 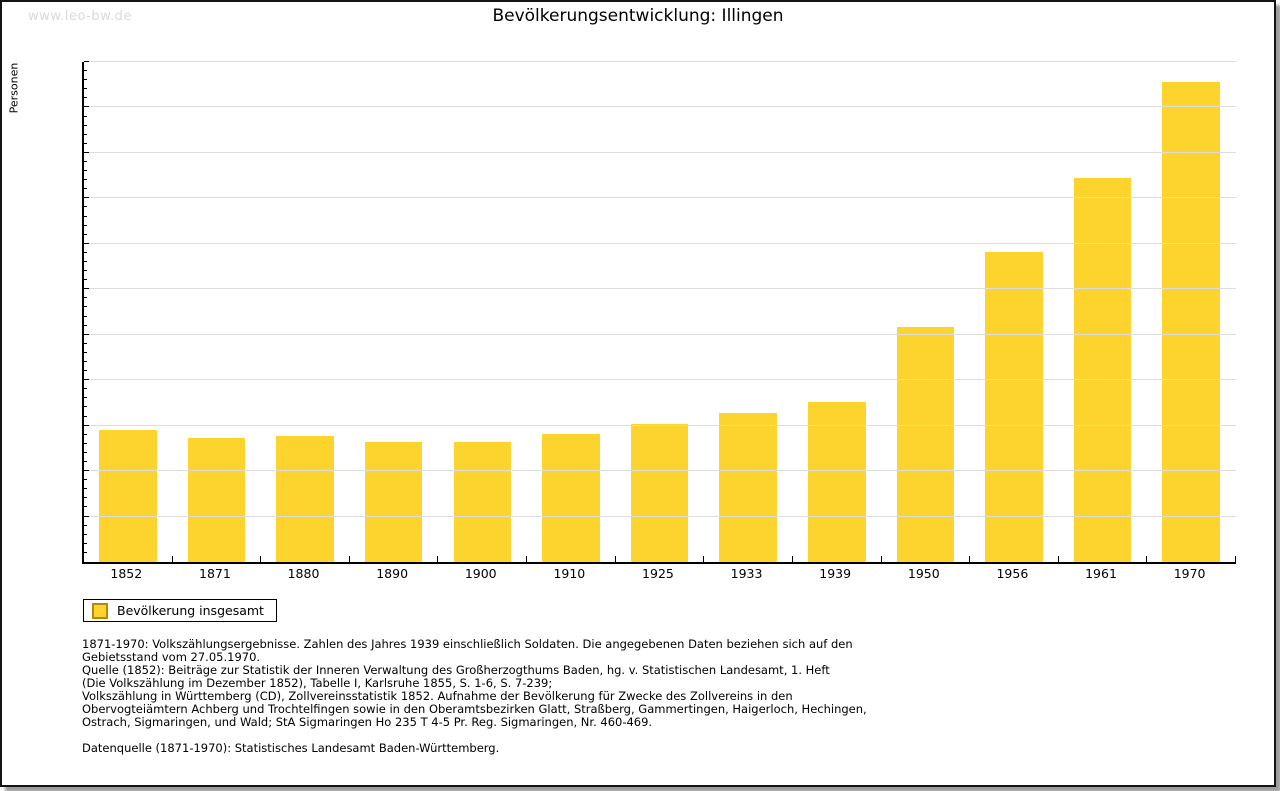 What do you see at coordinates (100, 610) in the screenshot?
I see `legend-swatch-icon` at bounding box center [100, 610].